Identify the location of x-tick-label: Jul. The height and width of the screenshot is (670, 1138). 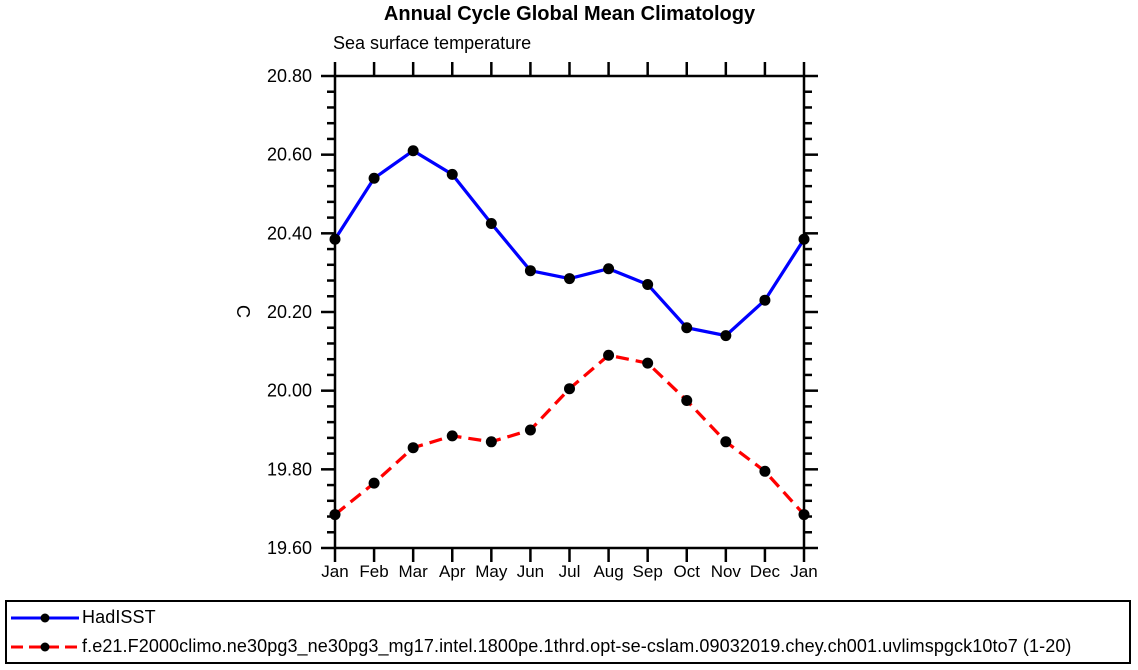
(570, 571).